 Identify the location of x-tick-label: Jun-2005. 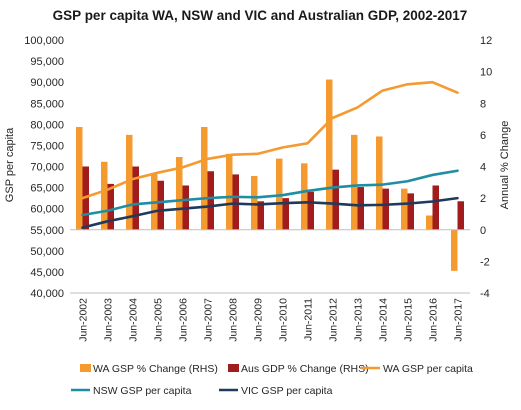
(159, 320).